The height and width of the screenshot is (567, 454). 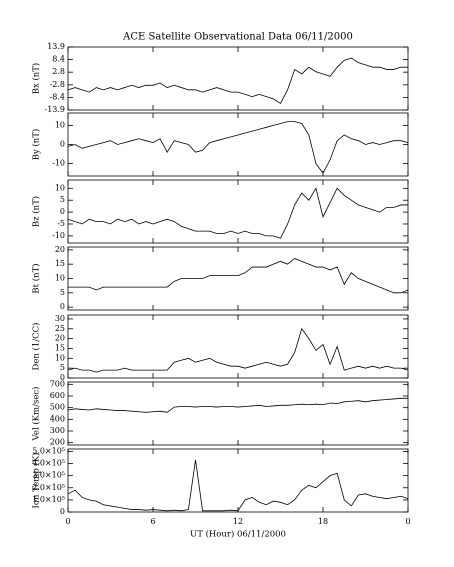 What do you see at coordinates (36, 278) in the screenshot?
I see `y-axis-label: Bt (nT)` at bounding box center [36, 278].